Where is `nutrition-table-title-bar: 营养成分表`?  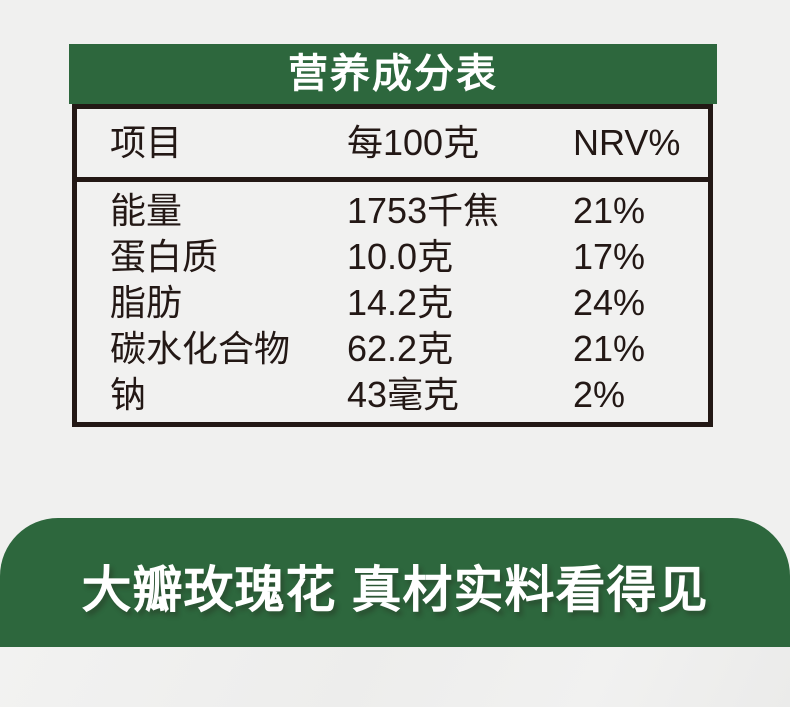
nutrition-table-title-bar: 营养成分表 is located at coordinates (393, 74).